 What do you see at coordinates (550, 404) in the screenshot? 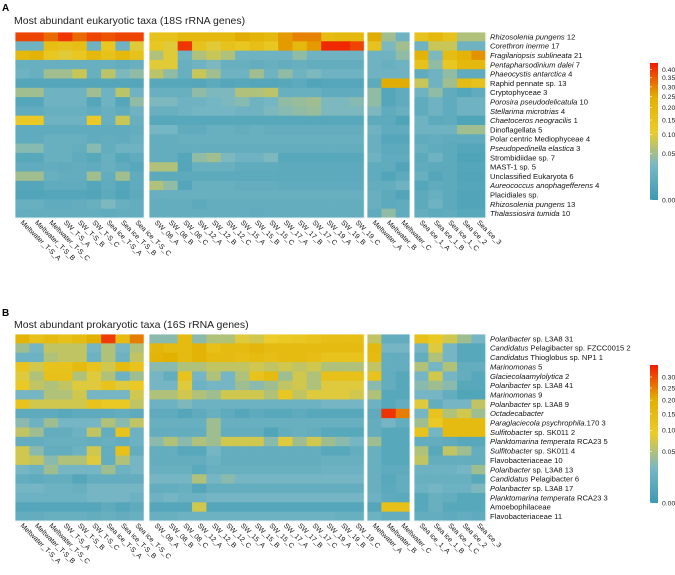
I see `row-label-plain: sp. L3A8 9` at bounding box center [550, 404].